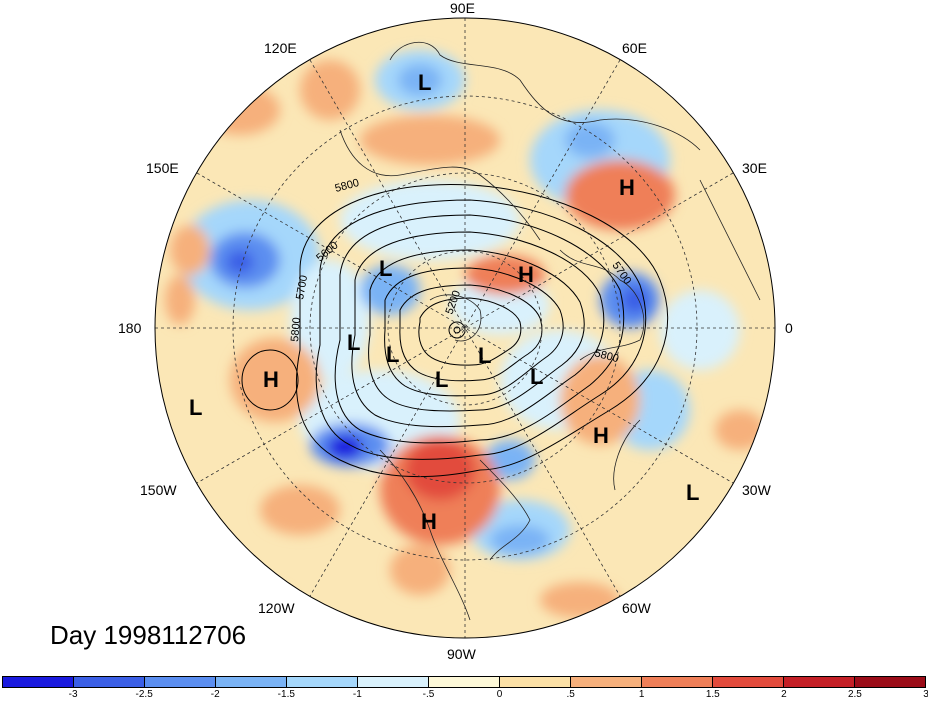 The width and height of the screenshot is (928, 702). I want to click on contour-label-5700-a: 5700, so click(302, 287).